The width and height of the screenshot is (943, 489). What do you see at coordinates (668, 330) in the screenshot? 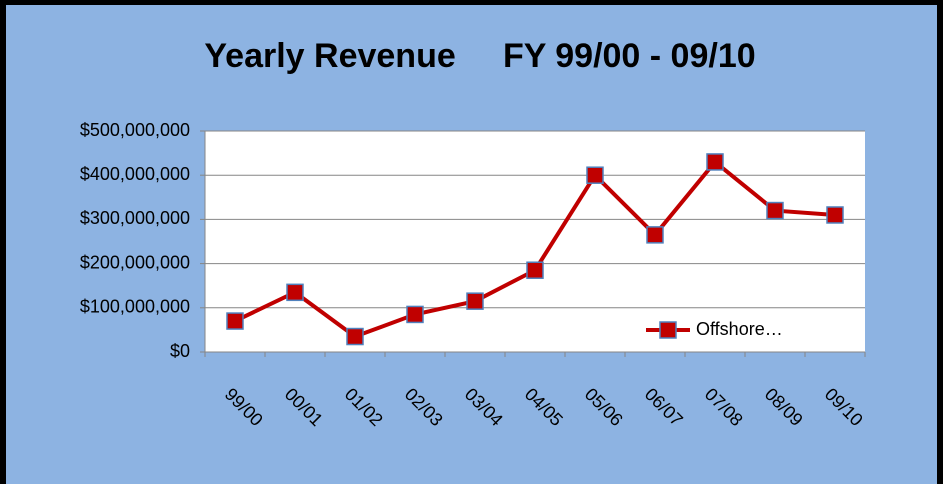
I see `legend-marker` at bounding box center [668, 330].